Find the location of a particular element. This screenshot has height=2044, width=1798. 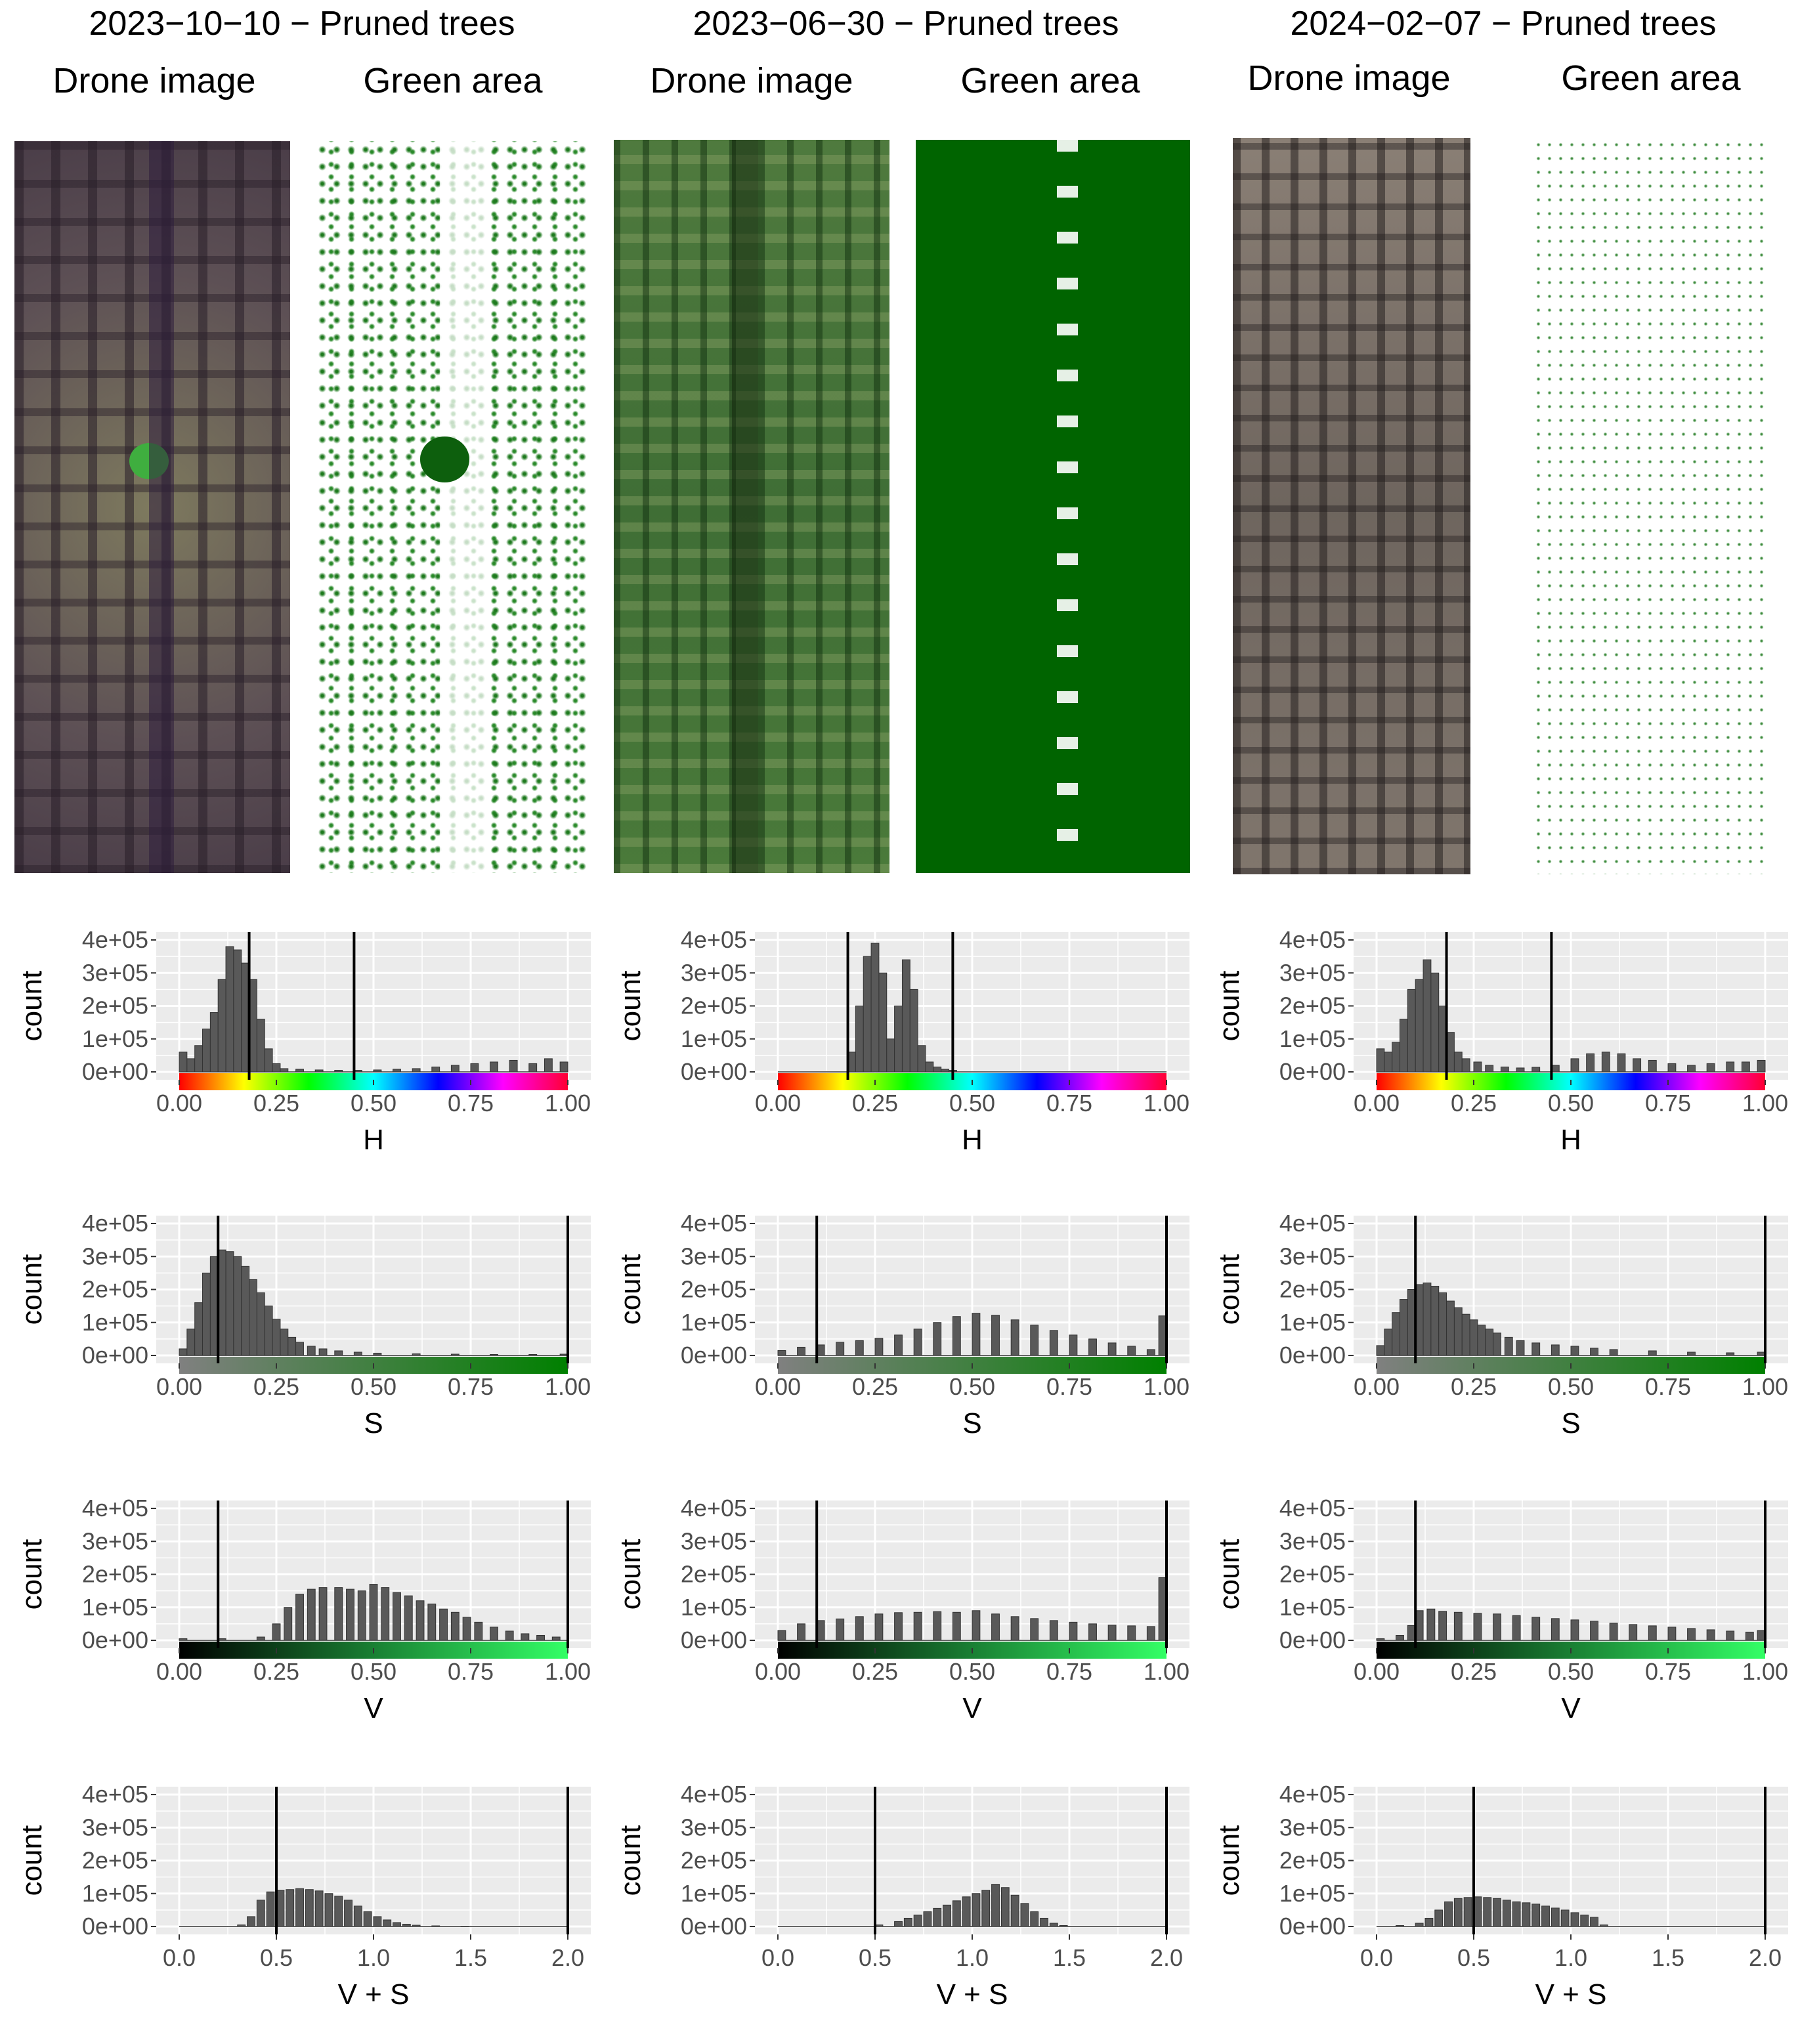

x-axis-label: V is located at coordinates (373, 1708).